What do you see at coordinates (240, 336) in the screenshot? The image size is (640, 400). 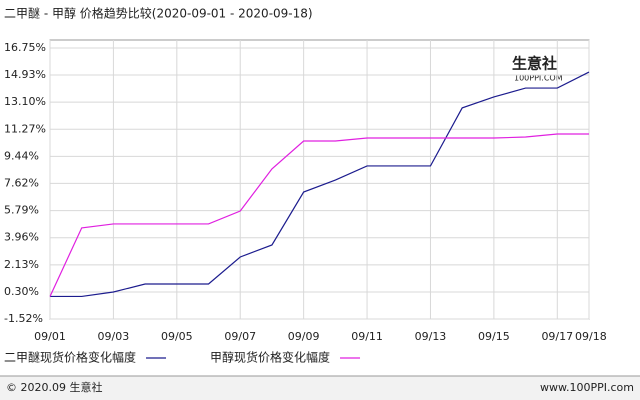 I see `x-tick-label: 09/07` at bounding box center [240, 336].